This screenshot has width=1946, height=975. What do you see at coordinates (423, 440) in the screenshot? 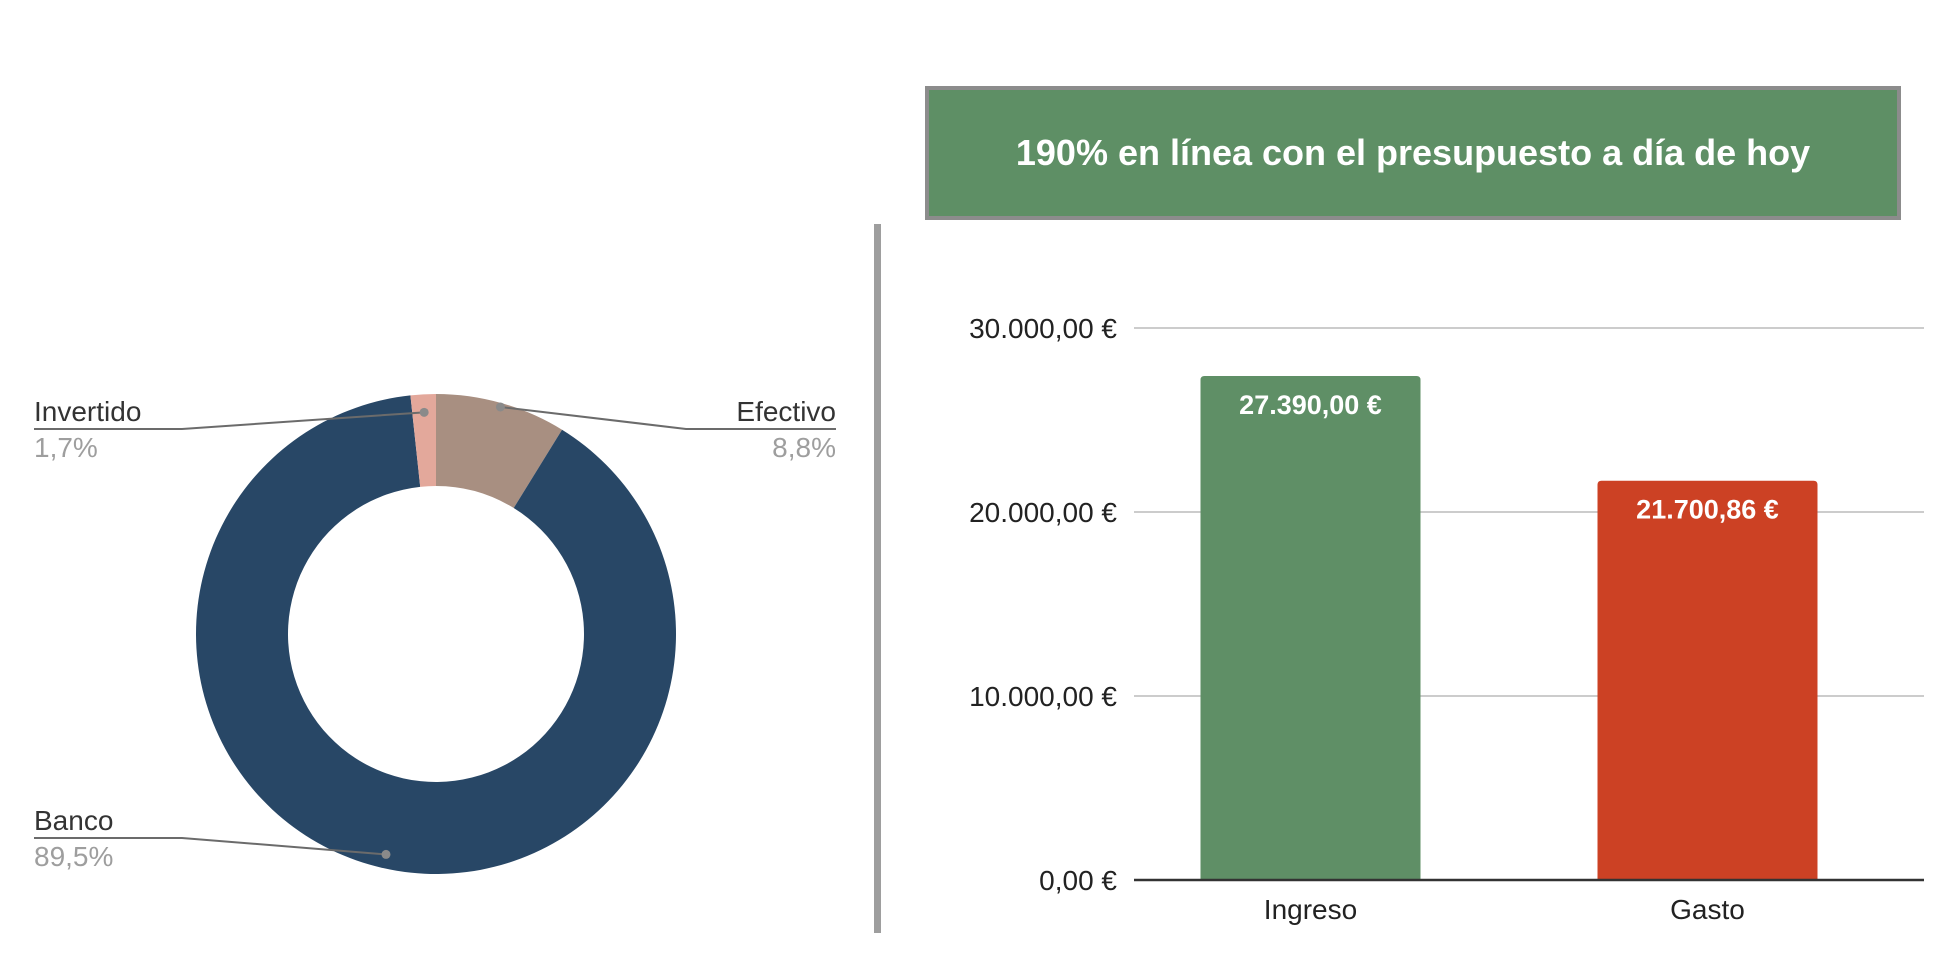
I see `donut-slice-invertido` at bounding box center [423, 440].